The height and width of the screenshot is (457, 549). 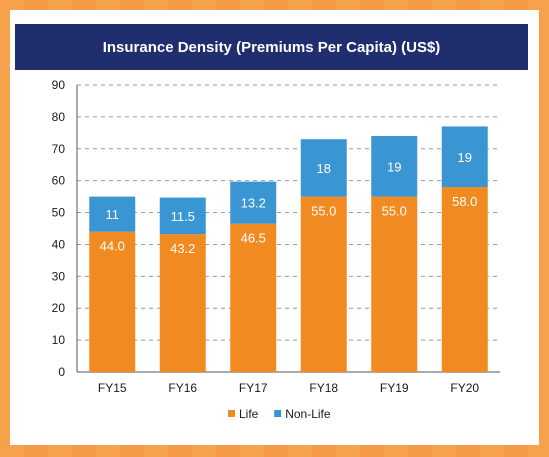 What do you see at coordinates (464, 388) in the screenshot?
I see `x-tick-label: FY20` at bounding box center [464, 388].